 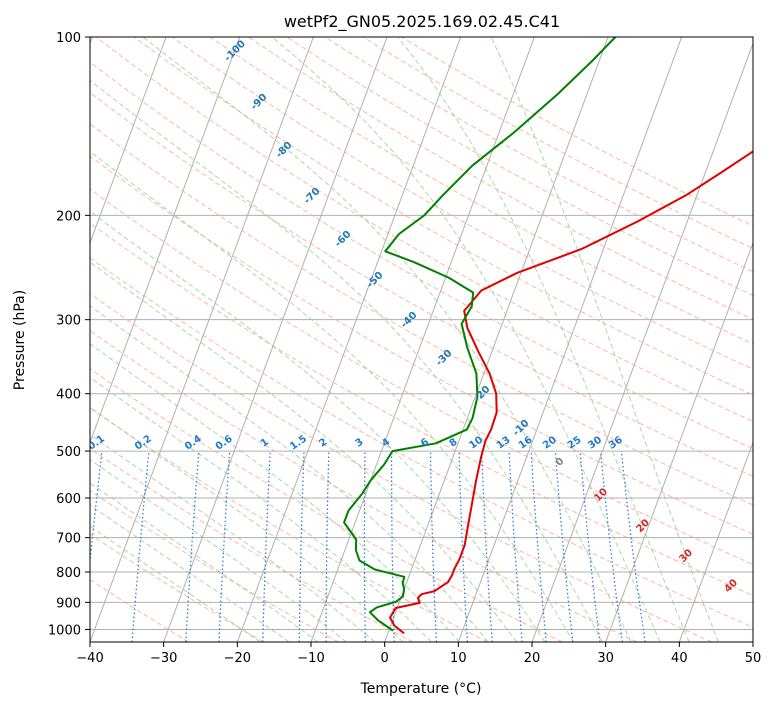 What do you see at coordinates (64, 630) in the screenshot?
I see `y-tick-label: 1000` at bounding box center [64, 630].